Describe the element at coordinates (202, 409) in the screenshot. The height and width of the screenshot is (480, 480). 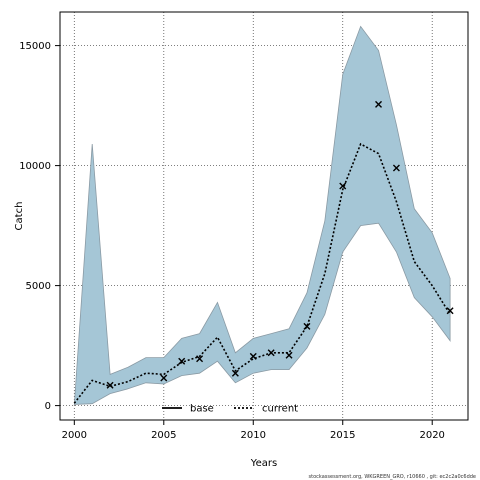
I see `legend-label: base` at that location.